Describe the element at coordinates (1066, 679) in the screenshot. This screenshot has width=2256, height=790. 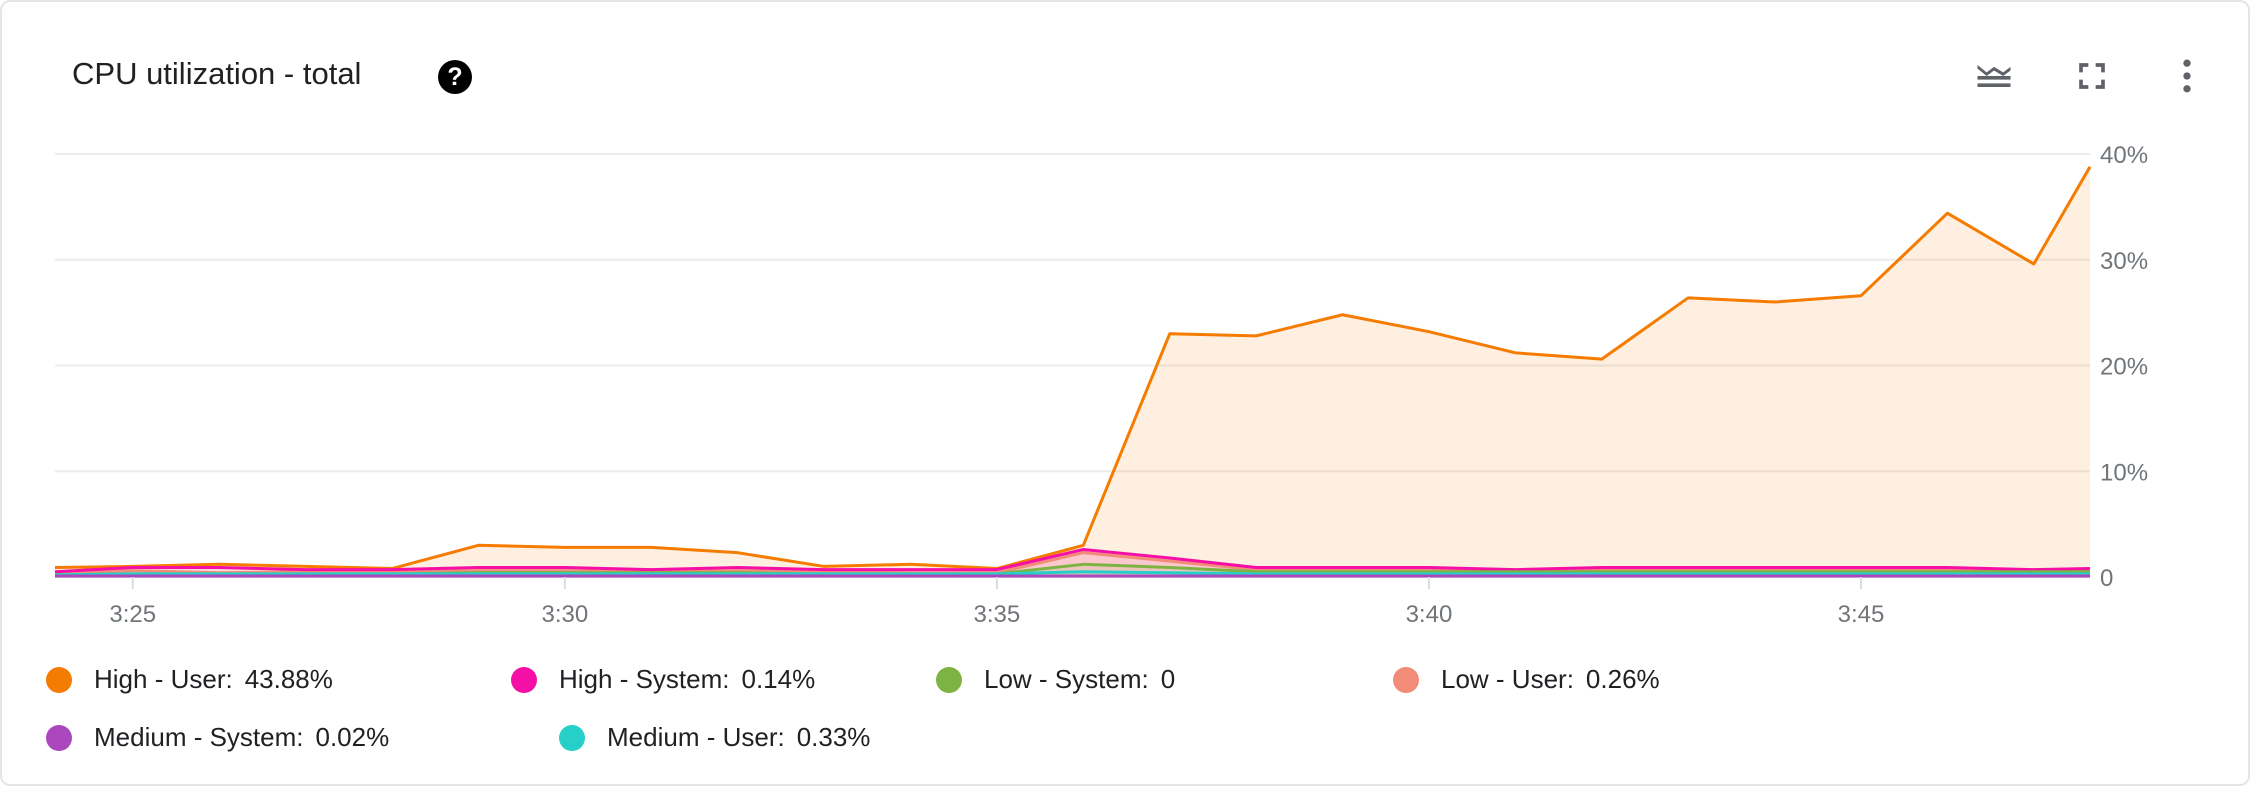
I see `legend-label: Low - System:` at that location.